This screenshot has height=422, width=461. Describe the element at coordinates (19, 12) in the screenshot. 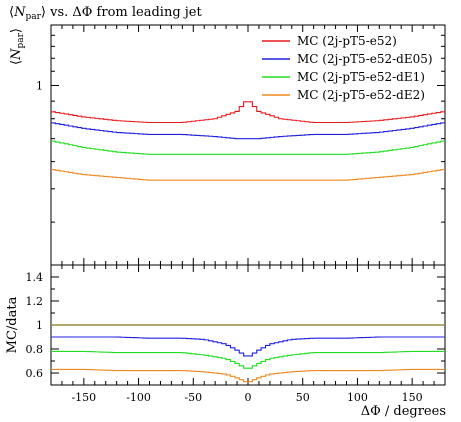

I see `title-n: N` at that location.